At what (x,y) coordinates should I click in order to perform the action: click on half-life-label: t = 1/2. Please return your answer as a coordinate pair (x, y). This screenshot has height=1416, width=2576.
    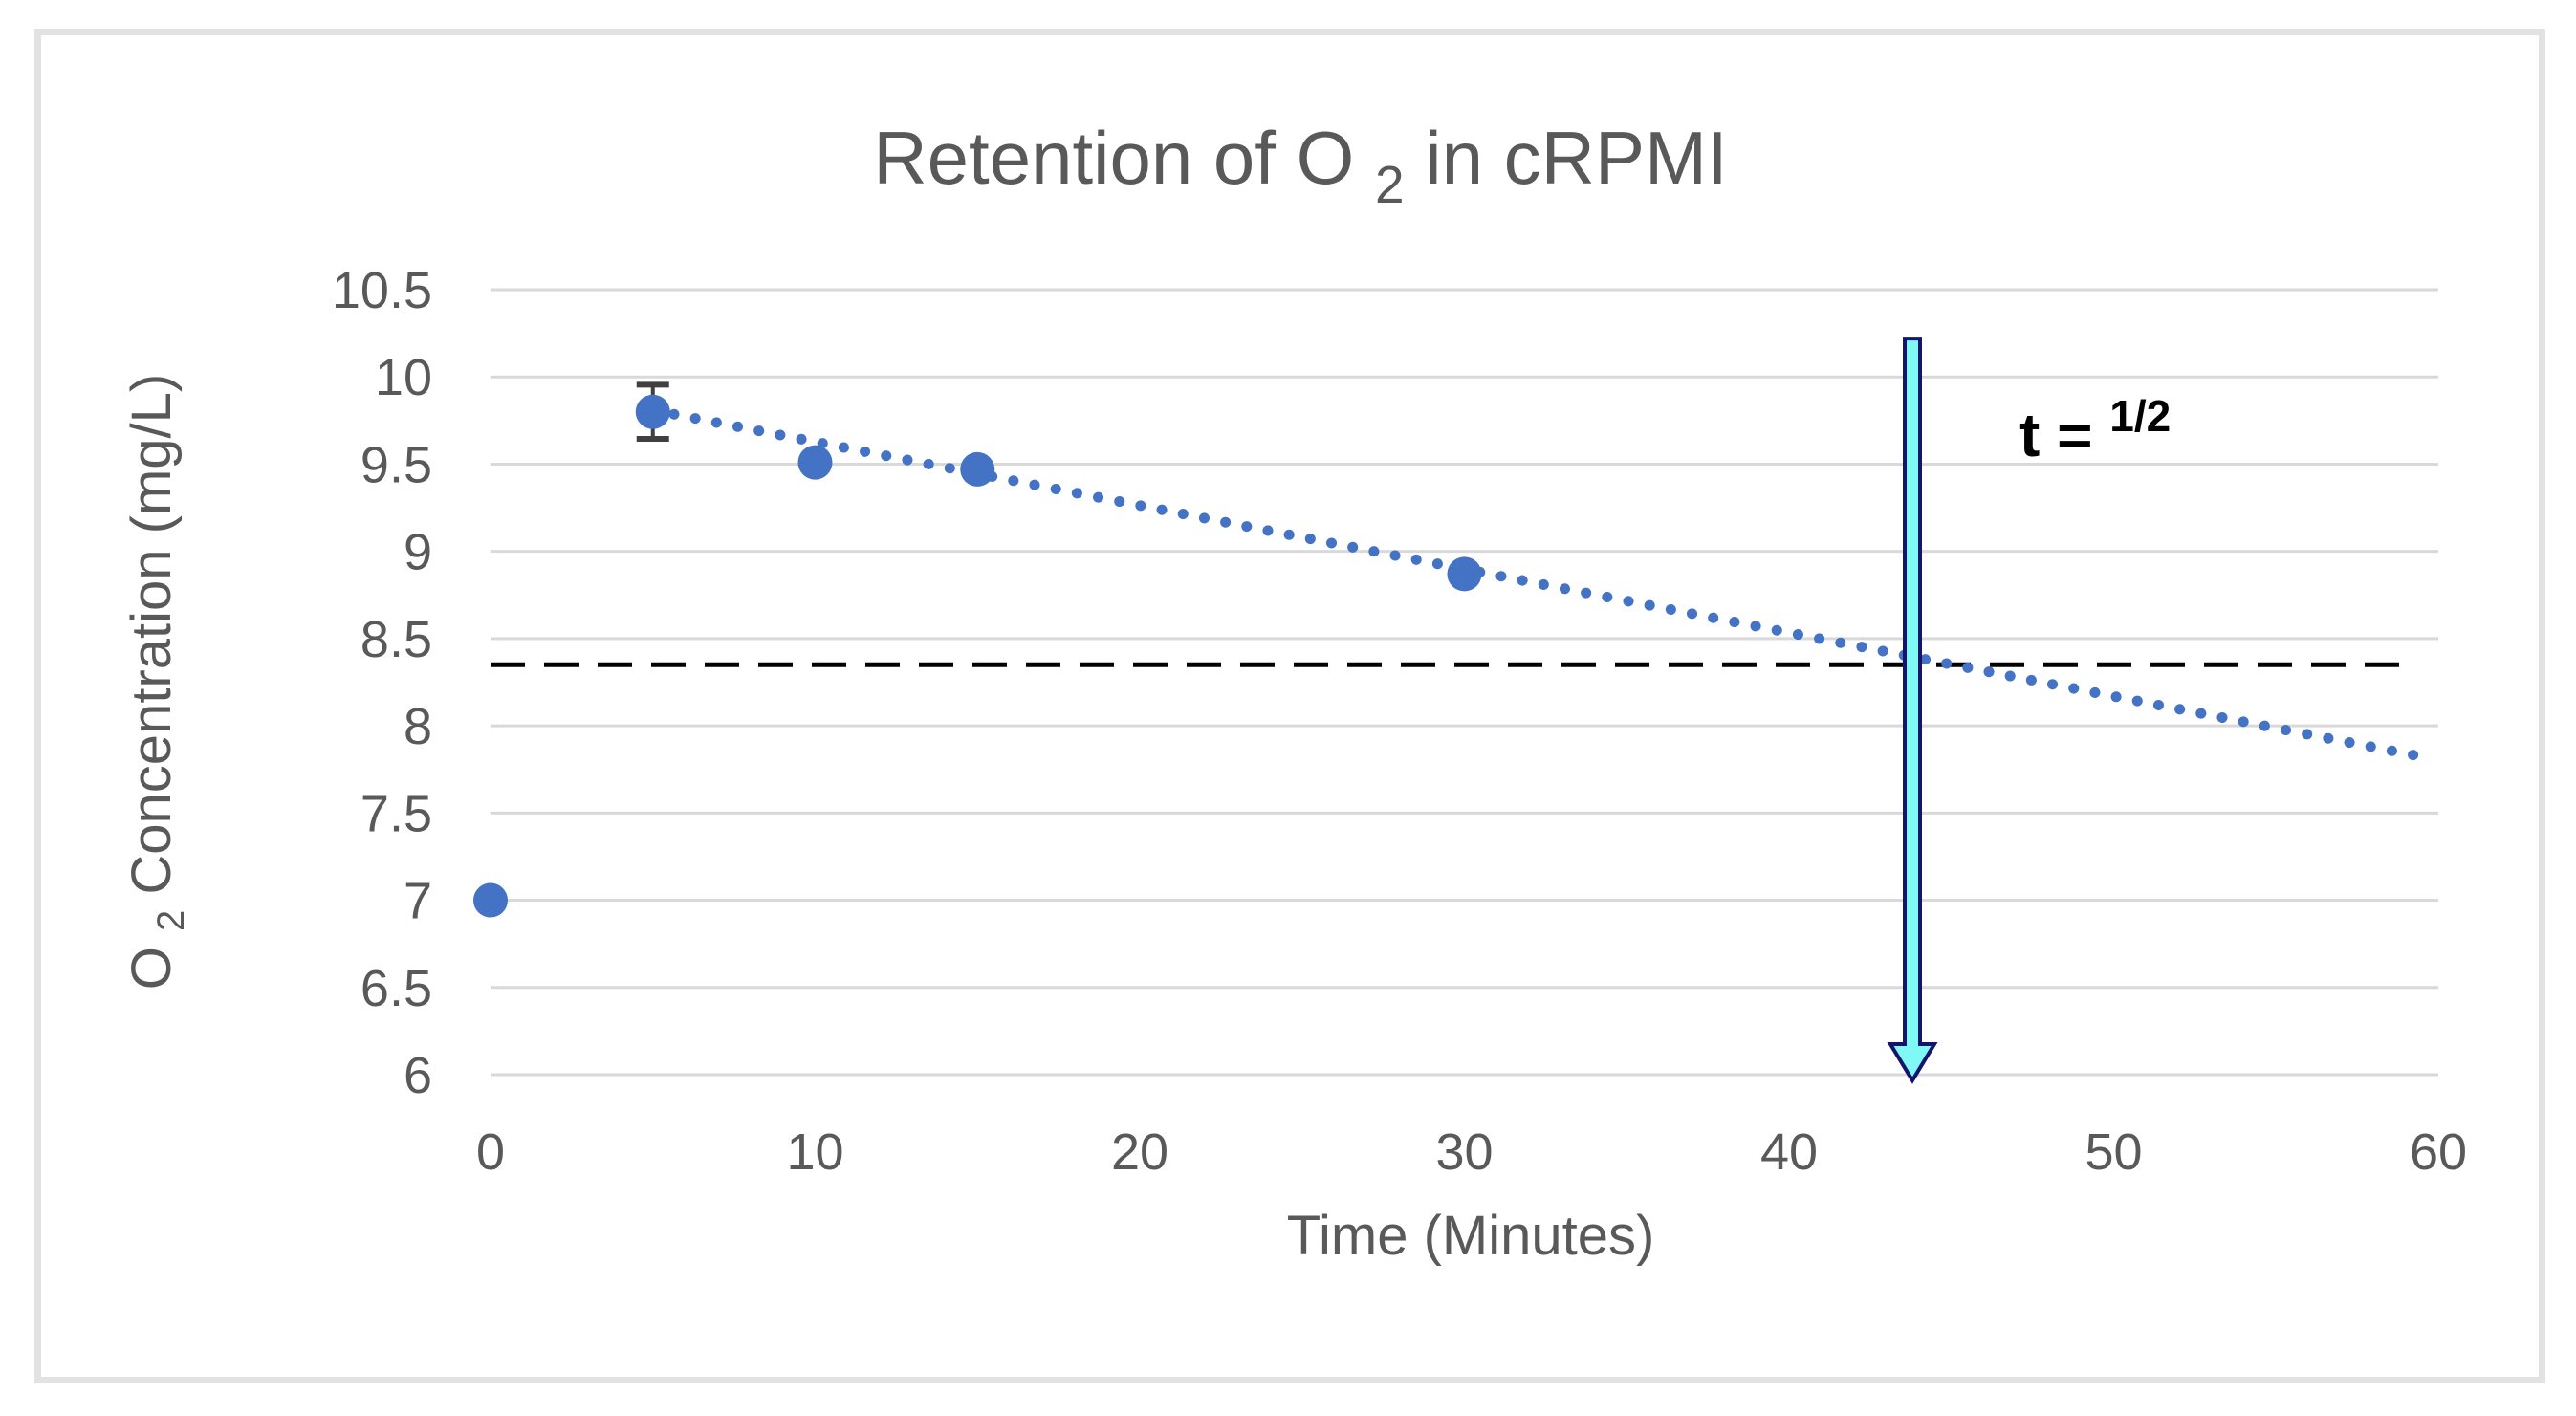
    Looking at the image, I should click on (2095, 430).